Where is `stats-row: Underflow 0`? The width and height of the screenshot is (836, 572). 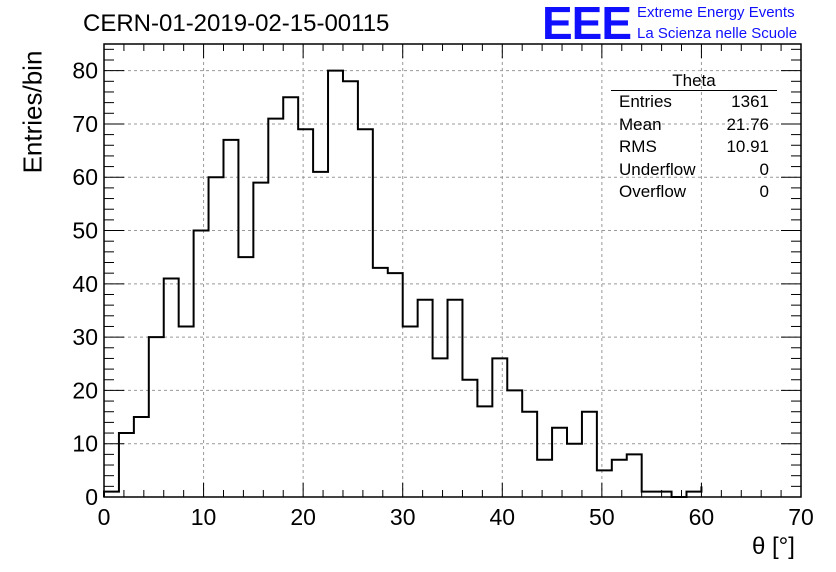
stats-row: Underflow 0 is located at coordinates (694, 170).